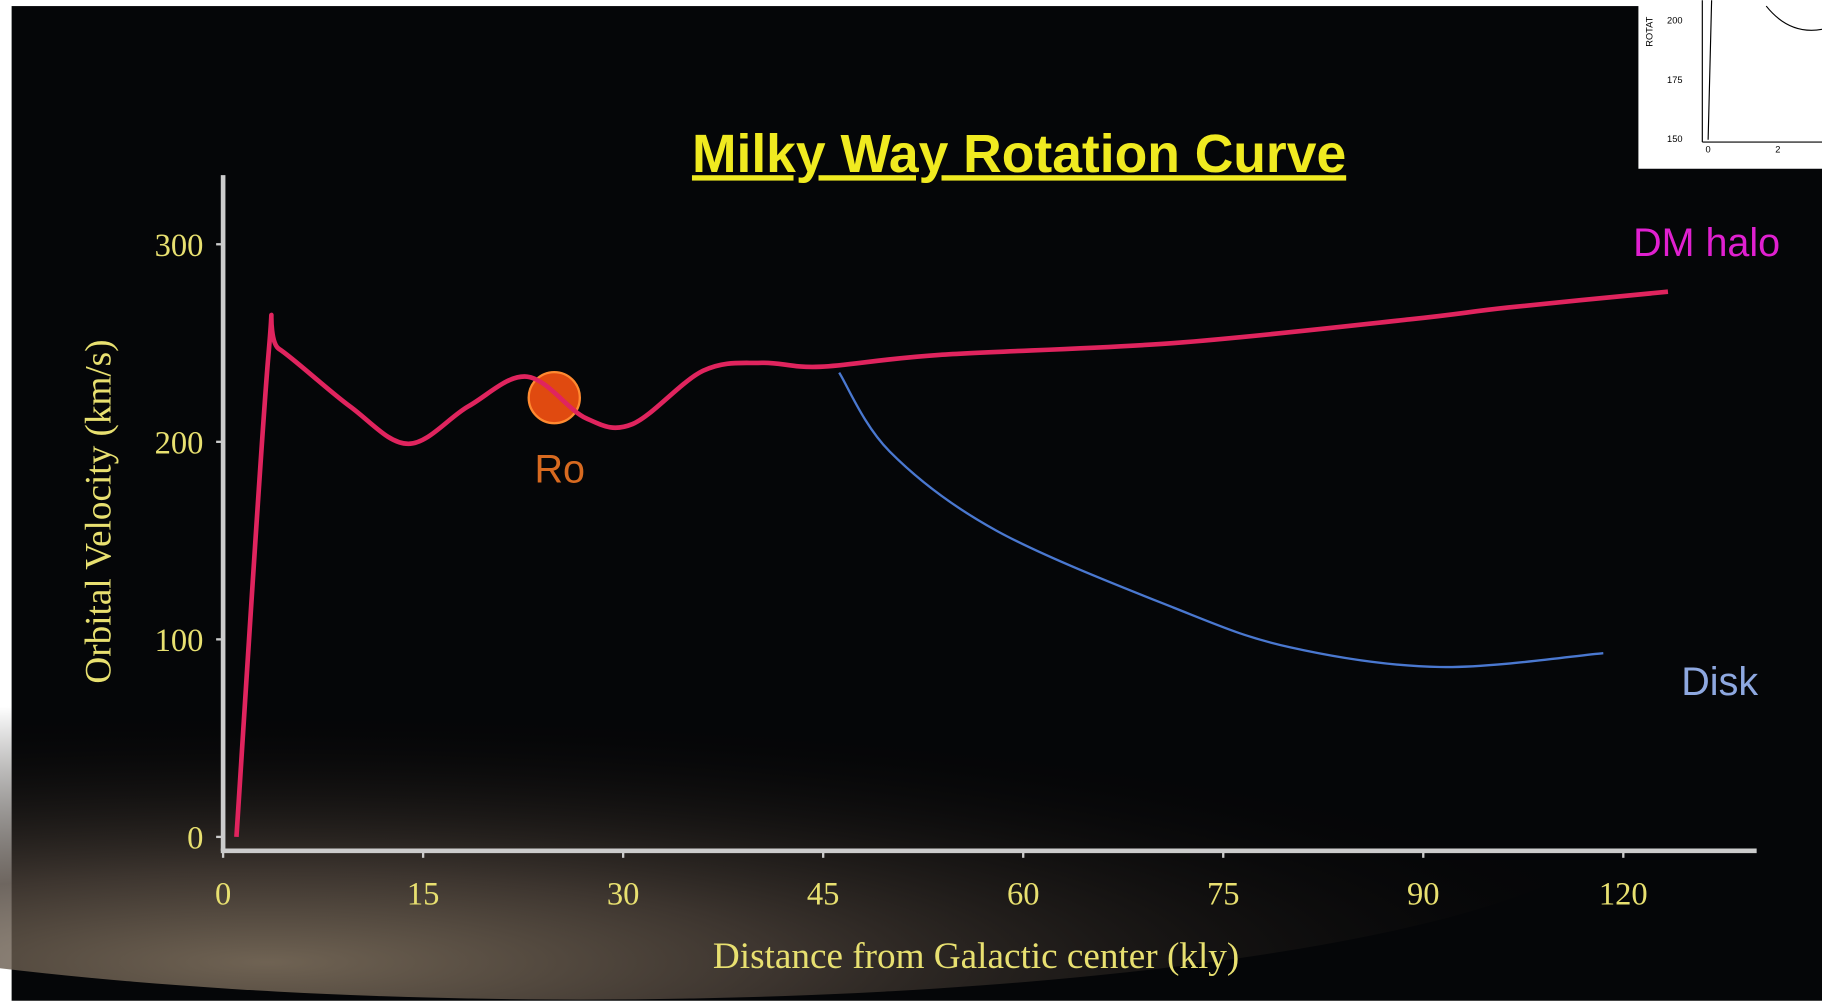 The image size is (1822, 1001). What do you see at coordinates (1675, 21) in the screenshot?
I see `inset-tick: 200` at bounding box center [1675, 21].